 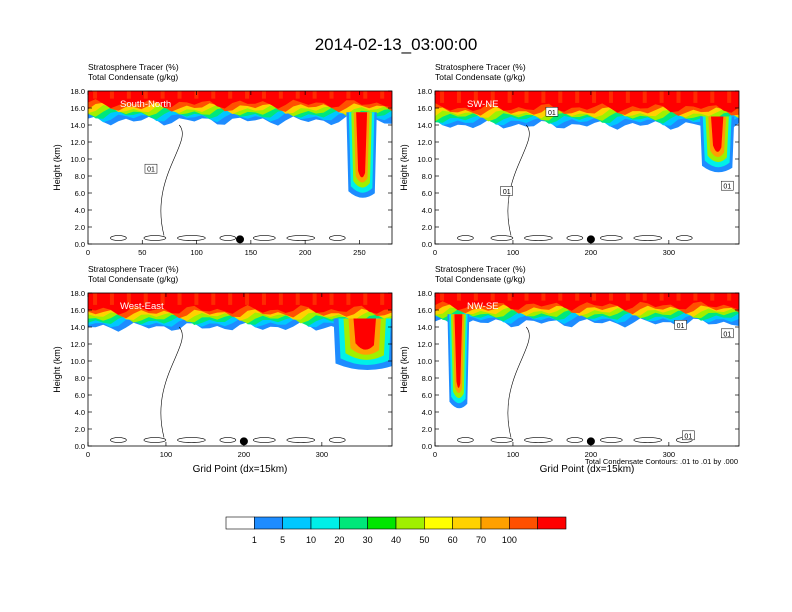 I want to click on colorbar-label: 1, so click(x=254, y=540).